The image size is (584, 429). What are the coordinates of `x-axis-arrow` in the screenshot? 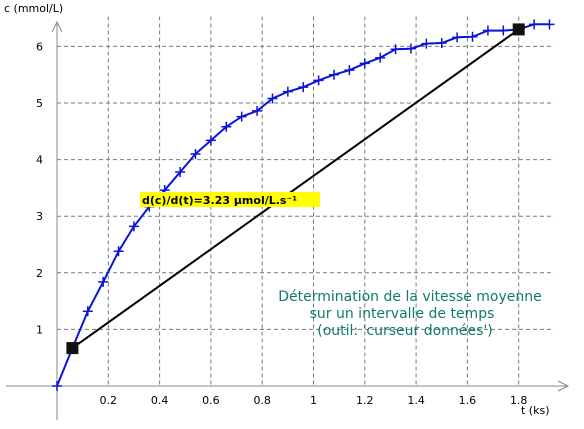 It's located at (563, 386).